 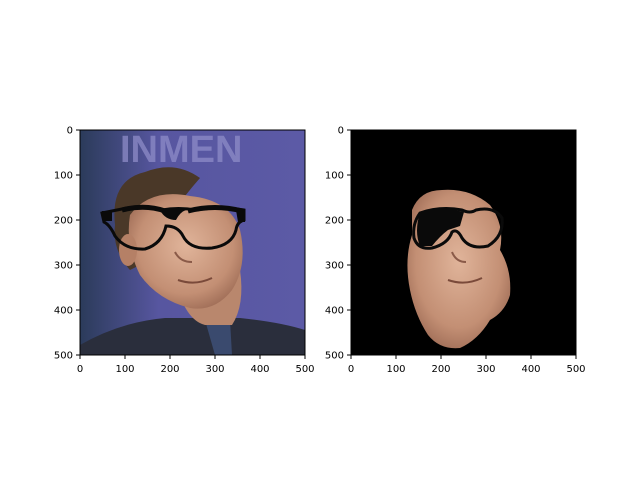 I want to click on jacket, so click(x=192, y=336).